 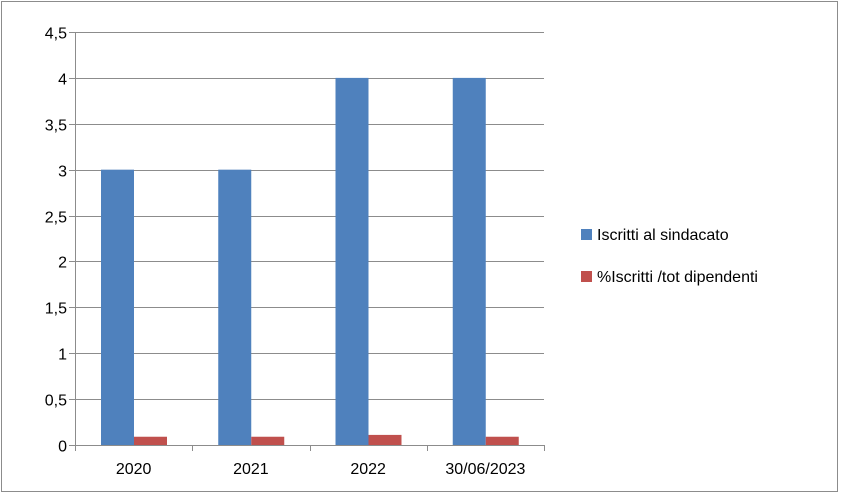 What do you see at coordinates (56, 309) in the screenshot?
I see `y-tick-label: 1,5` at bounding box center [56, 309].